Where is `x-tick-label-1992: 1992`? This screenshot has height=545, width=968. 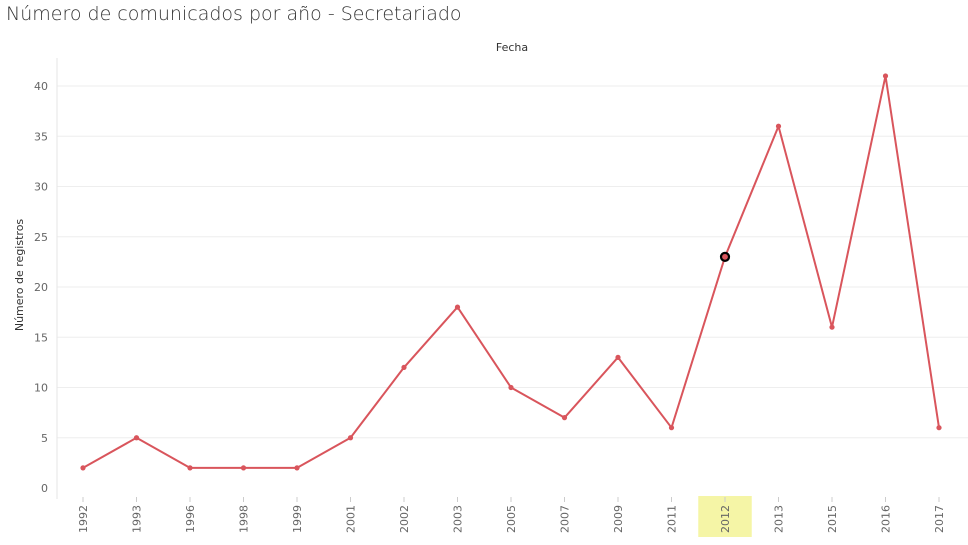 x-tick-label-1992: 1992 is located at coordinates (83, 519).